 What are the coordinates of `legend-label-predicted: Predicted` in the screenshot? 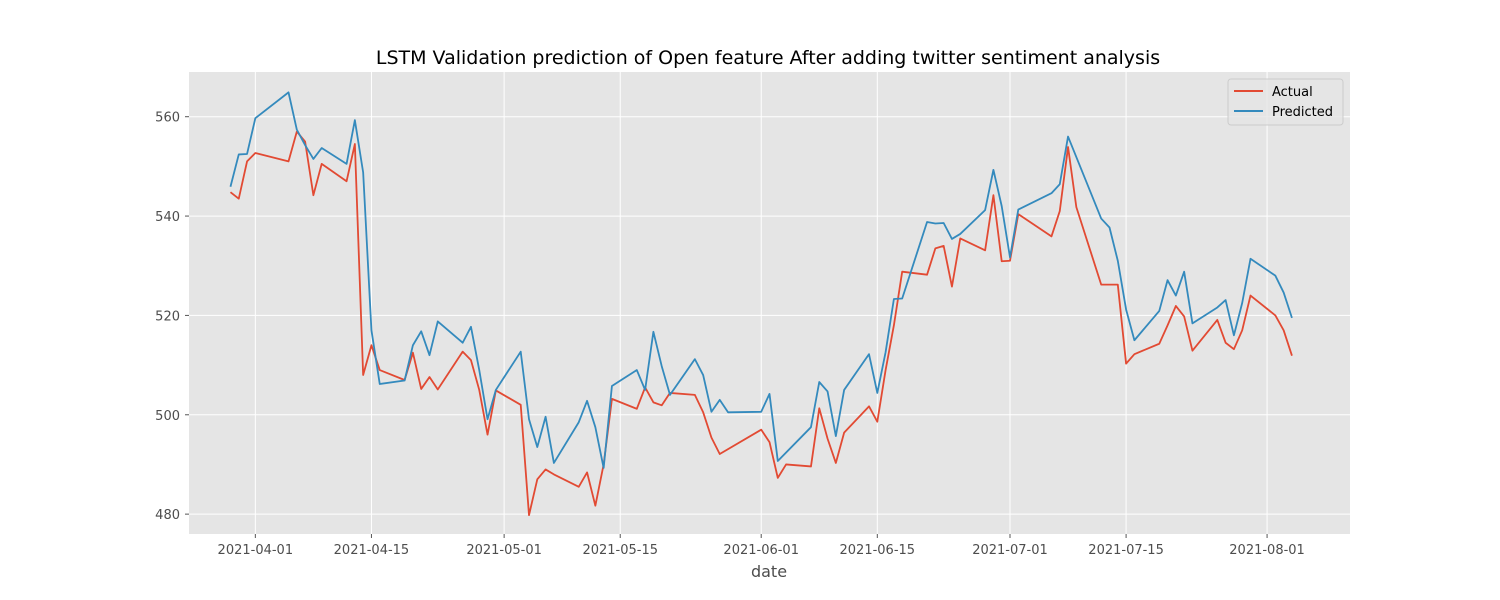 It's located at (1302, 112).